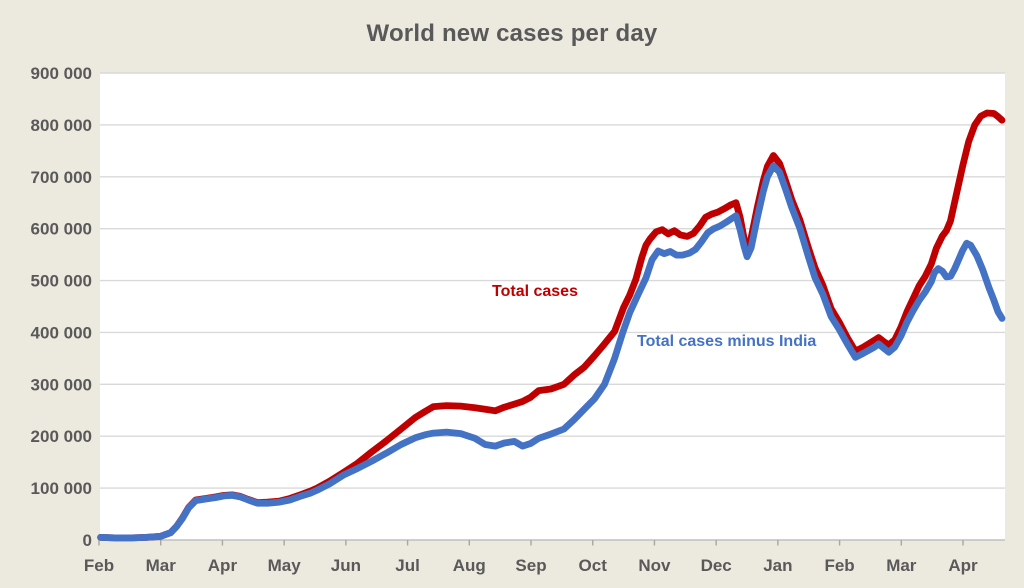 The width and height of the screenshot is (1024, 588). Describe the element at coordinates (61, 177) in the screenshot. I see `y-axis-tick-label: 700 000` at that location.